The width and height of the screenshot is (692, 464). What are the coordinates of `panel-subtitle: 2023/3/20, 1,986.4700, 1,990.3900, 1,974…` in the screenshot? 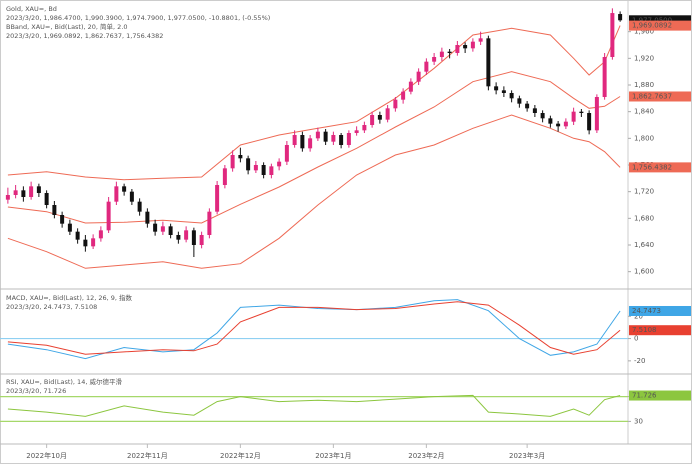 It's located at (138, 18).